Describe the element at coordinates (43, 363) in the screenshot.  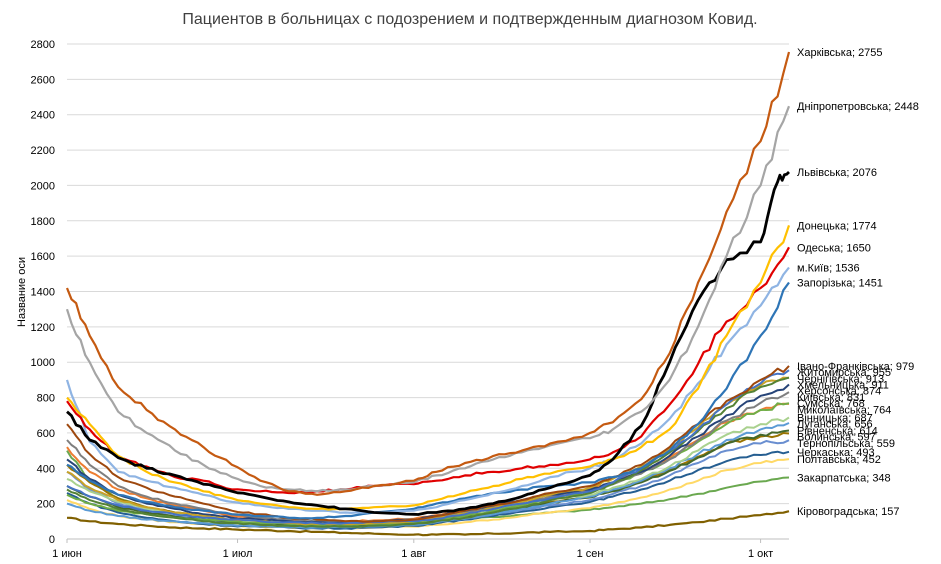
I see `y-tick-label: 1000` at that location.